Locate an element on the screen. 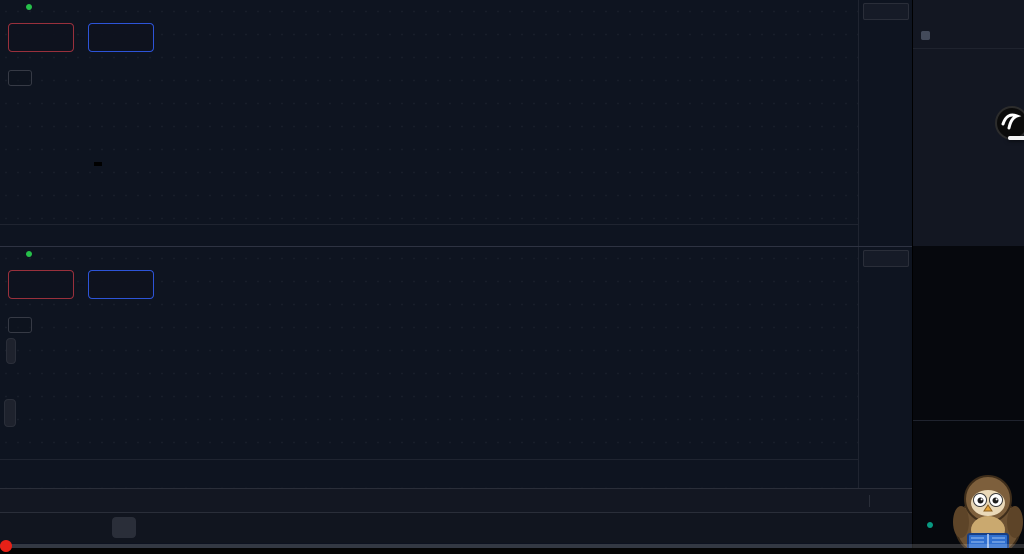 This screenshot has width=1024, height=554. sell-button-4h is located at coordinates (41, 37).